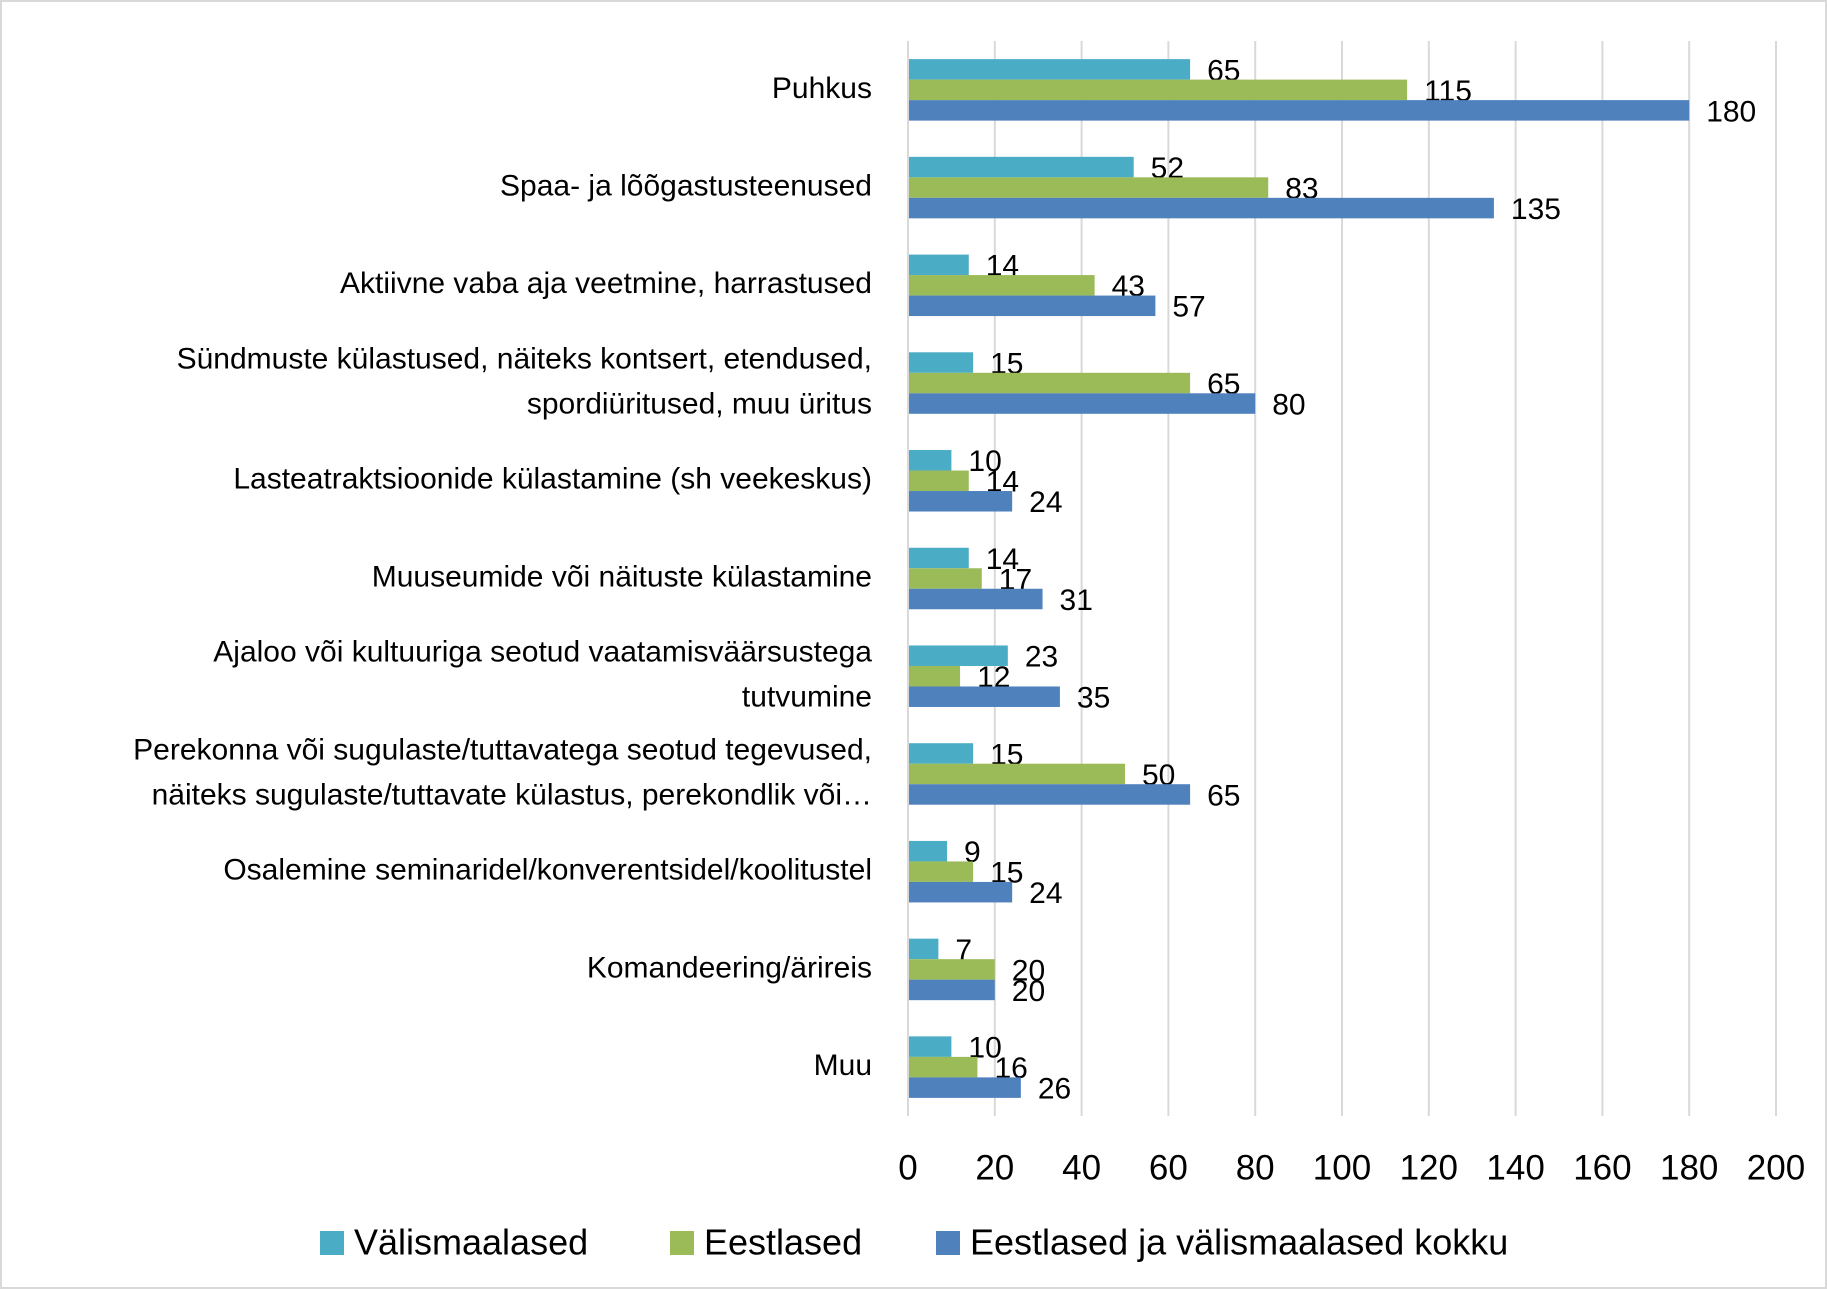  Describe the element at coordinates (1041, 657) in the screenshot. I see `data-label: 23` at that location.